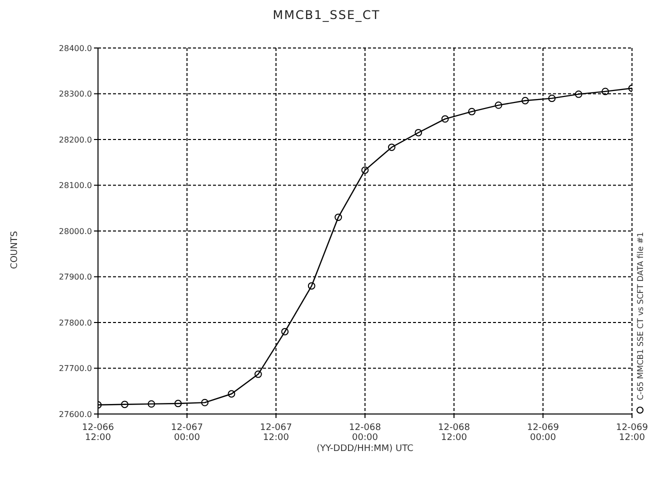 The height and width of the screenshot is (477, 653). What do you see at coordinates (365, 433) in the screenshot?
I see `x-tick-label: 12-068 00:00` at bounding box center [365, 433].